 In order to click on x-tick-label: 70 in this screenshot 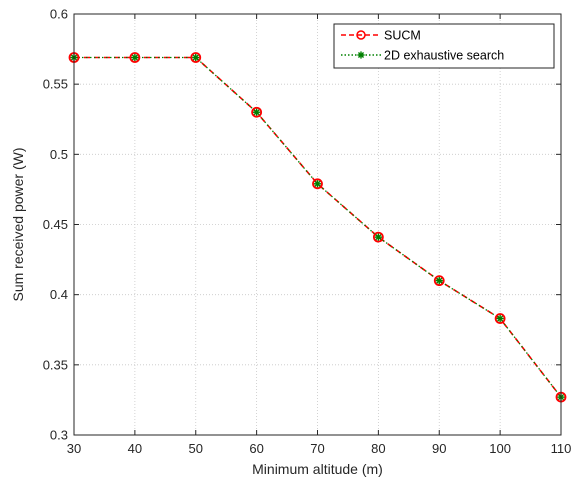, I will do `click(317, 448)`.